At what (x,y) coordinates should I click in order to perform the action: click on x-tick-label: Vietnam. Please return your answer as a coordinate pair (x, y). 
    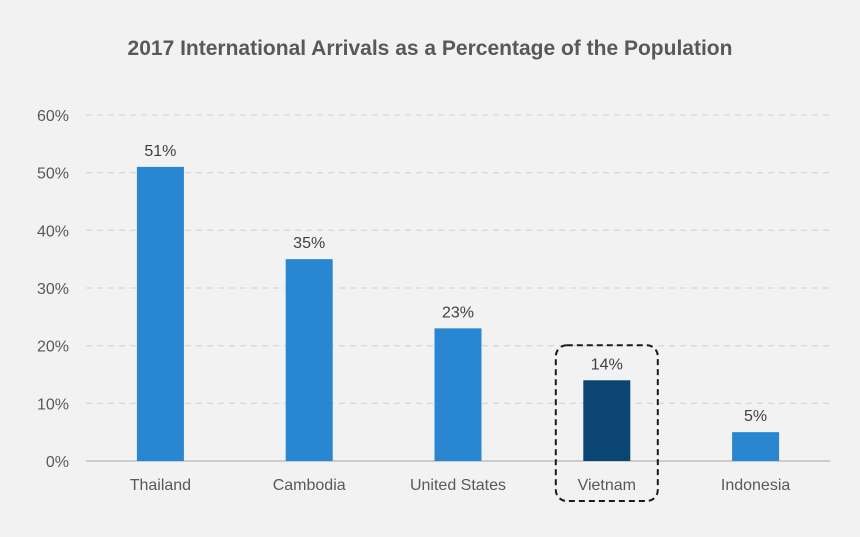
    Looking at the image, I should click on (607, 485).